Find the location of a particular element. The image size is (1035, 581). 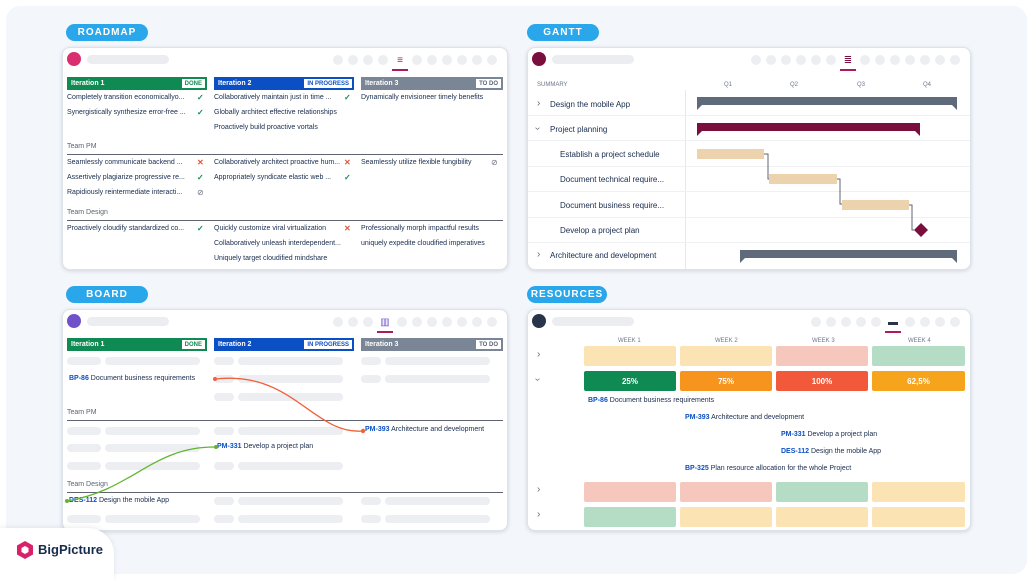

board-view-icon: ▥ is located at coordinates (385, 324).